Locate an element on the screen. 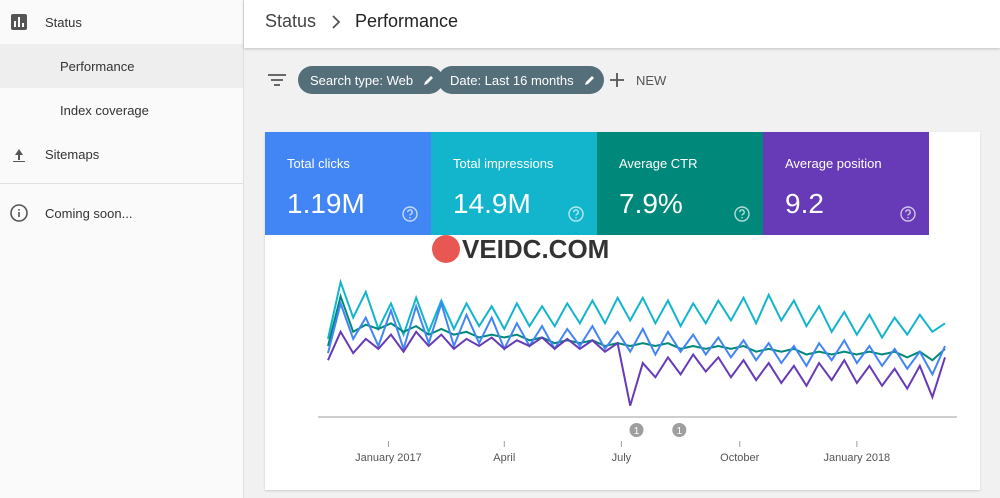 The image size is (1000, 498). metric-tile: Total impressions 14.9M is located at coordinates (514, 183).